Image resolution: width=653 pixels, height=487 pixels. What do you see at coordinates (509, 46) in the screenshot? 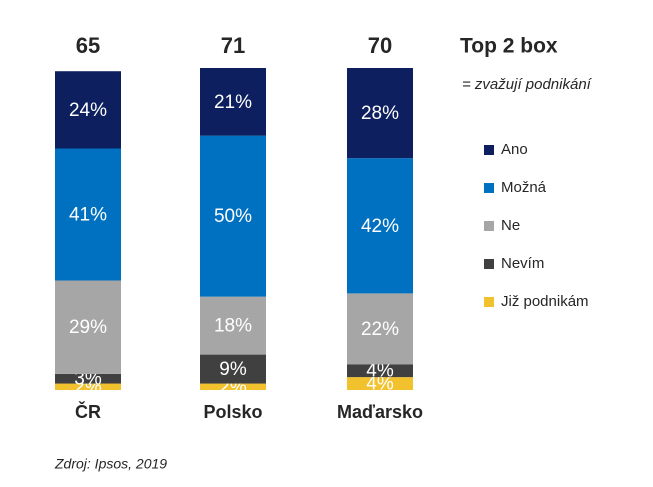
I see `chart-title: Top 2 box` at bounding box center [509, 46].